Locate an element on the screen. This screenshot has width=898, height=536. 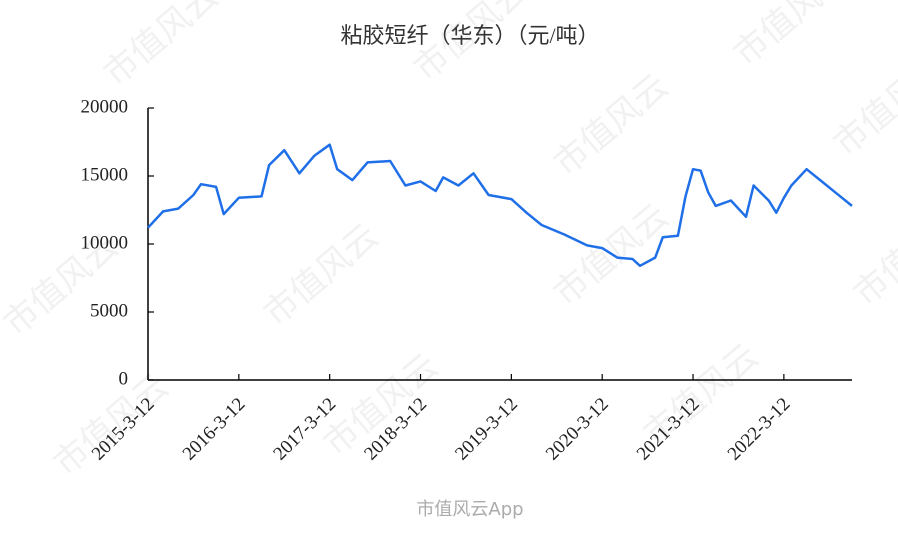
y-tick-label: 20000 is located at coordinates (105, 106).